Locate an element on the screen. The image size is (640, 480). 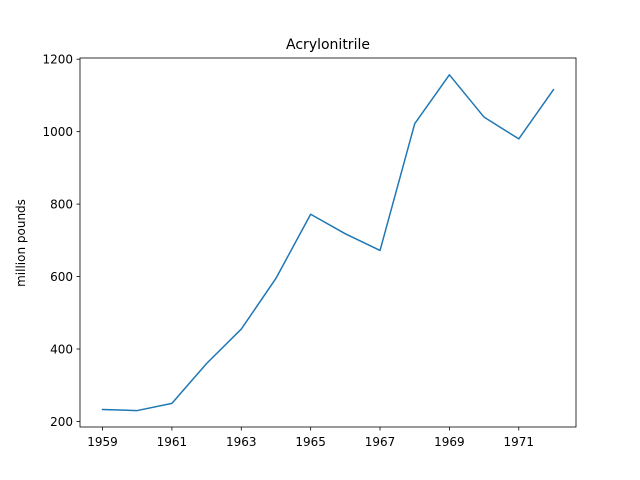
y-axis-label: million pounds is located at coordinates (21, 243).